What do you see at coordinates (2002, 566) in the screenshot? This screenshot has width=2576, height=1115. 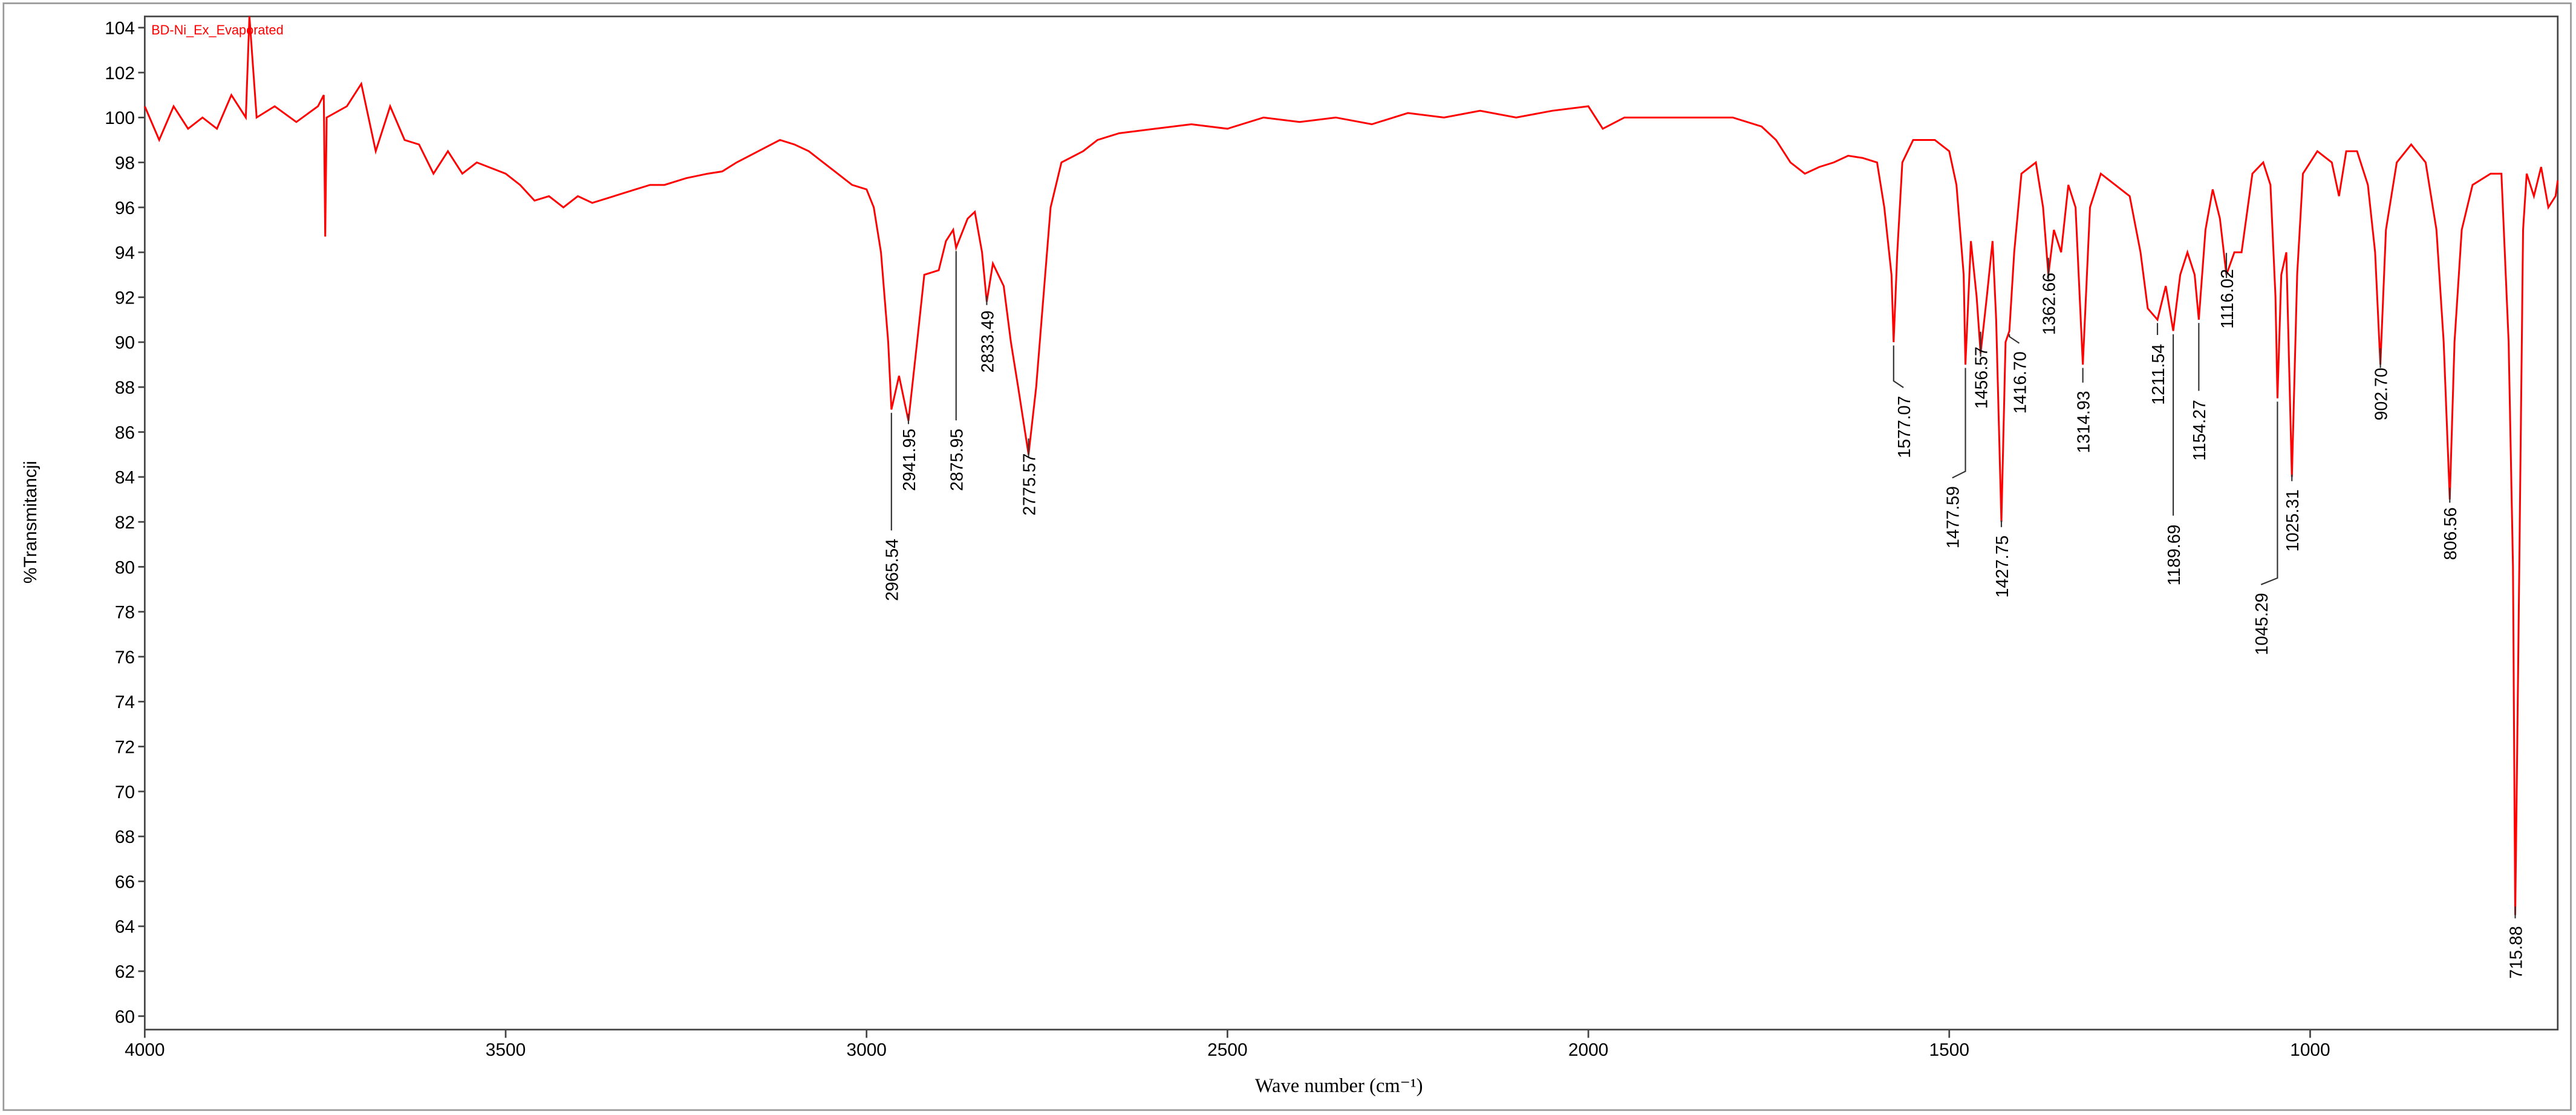 I see `peak-label: 1427.75` at bounding box center [2002, 566].